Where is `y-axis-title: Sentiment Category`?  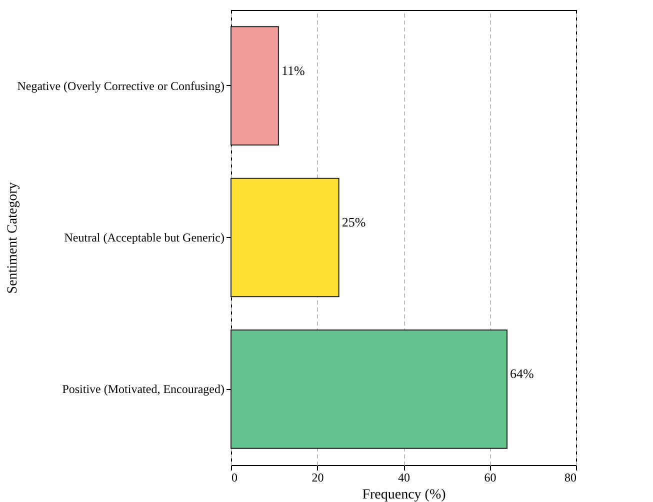 y-axis-title: Sentiment Category is located at coordinates (13, 238).